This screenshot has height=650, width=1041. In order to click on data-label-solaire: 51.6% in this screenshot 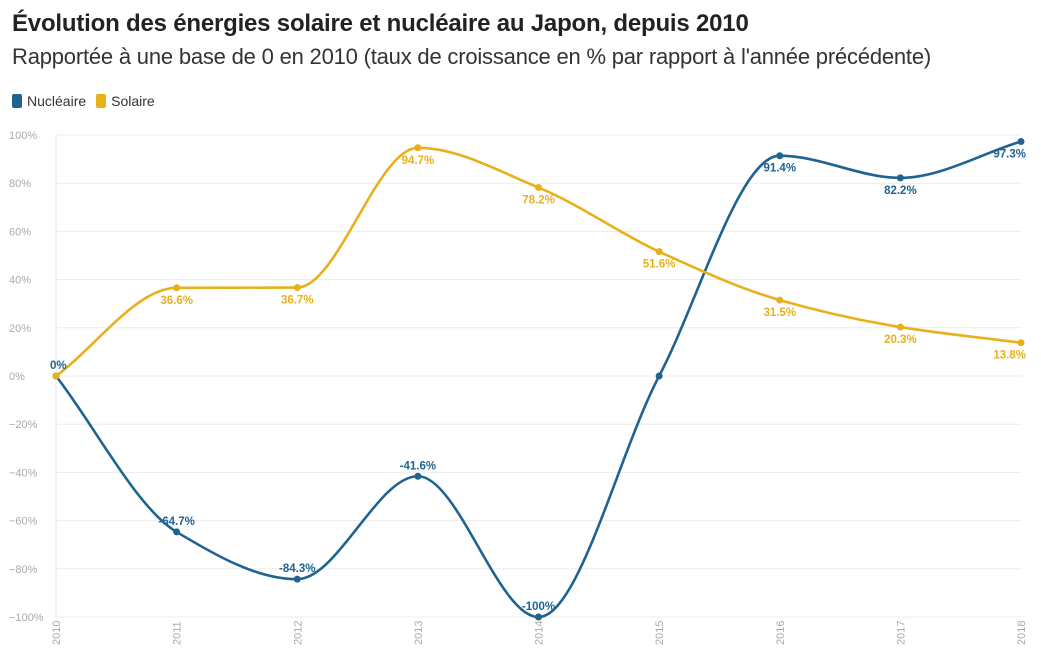, I will do `click(659, 265)`.